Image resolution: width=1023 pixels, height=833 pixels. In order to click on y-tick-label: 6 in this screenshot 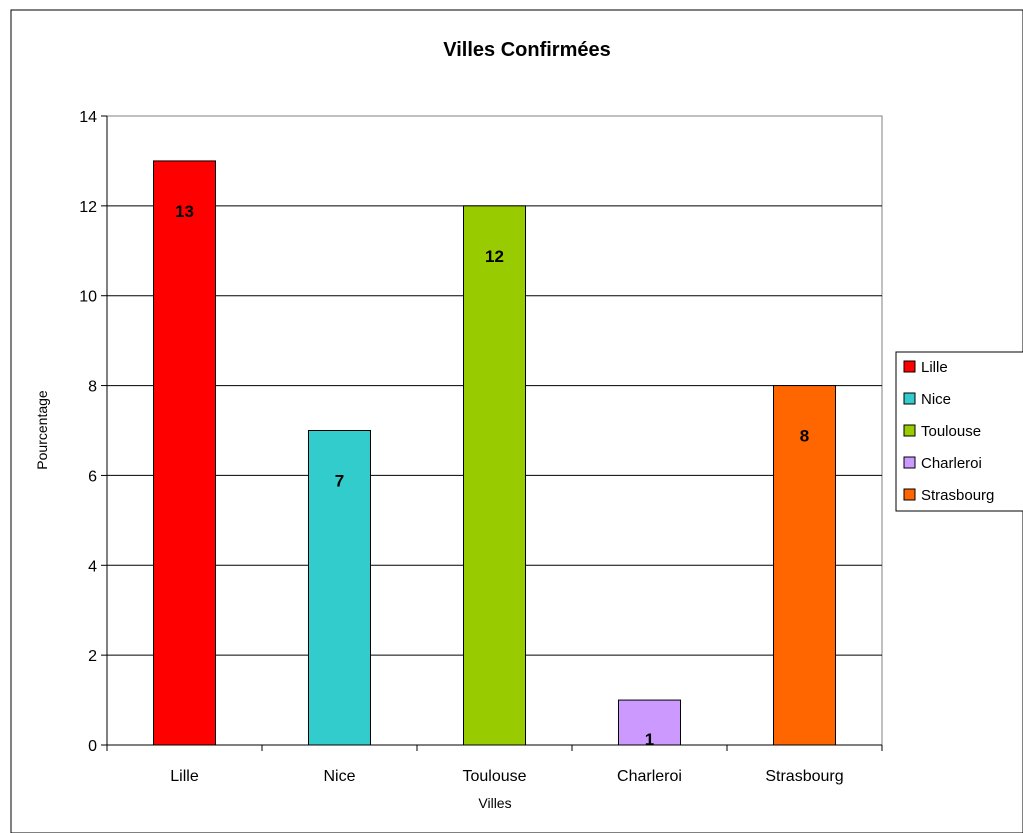, I will do `click(92, 476)`.